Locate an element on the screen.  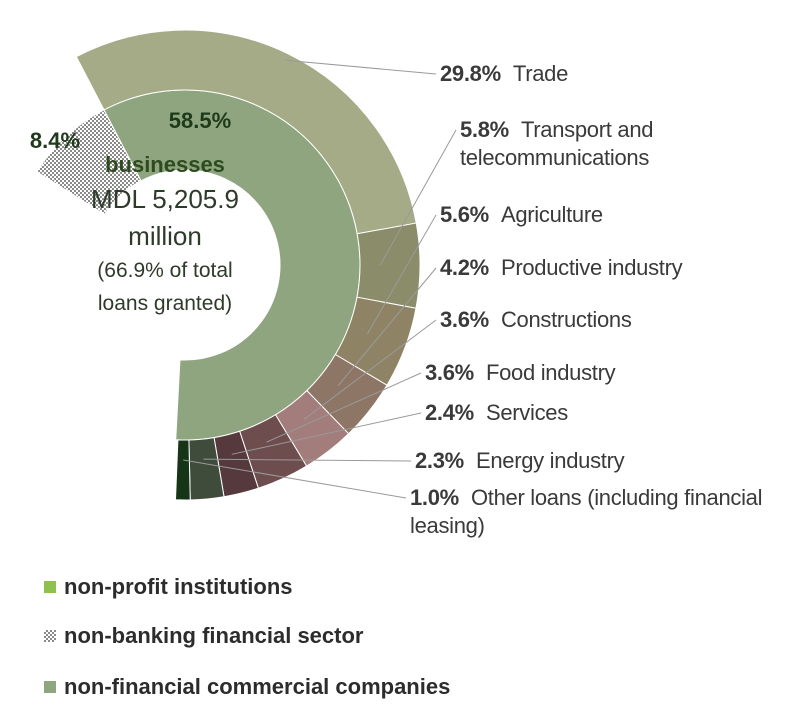
inner-value-label: 58.5% is located at coordinates (200, 120).